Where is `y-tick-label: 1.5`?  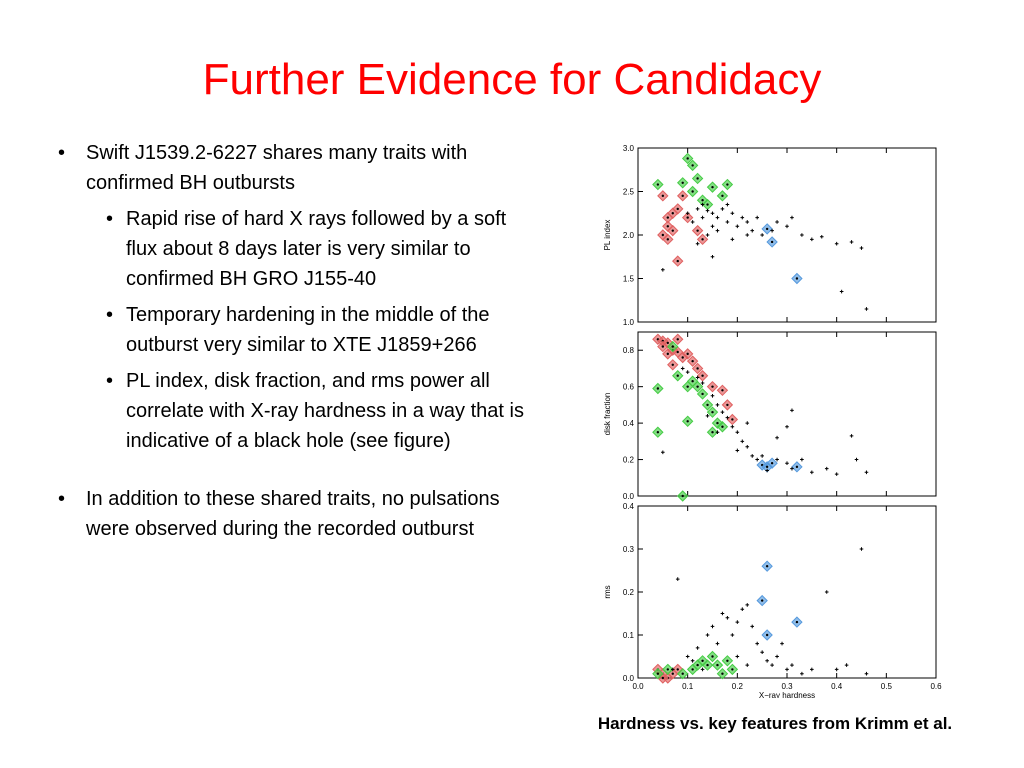 y-tick-label: 1.5 is located at coordinates (629, 279).